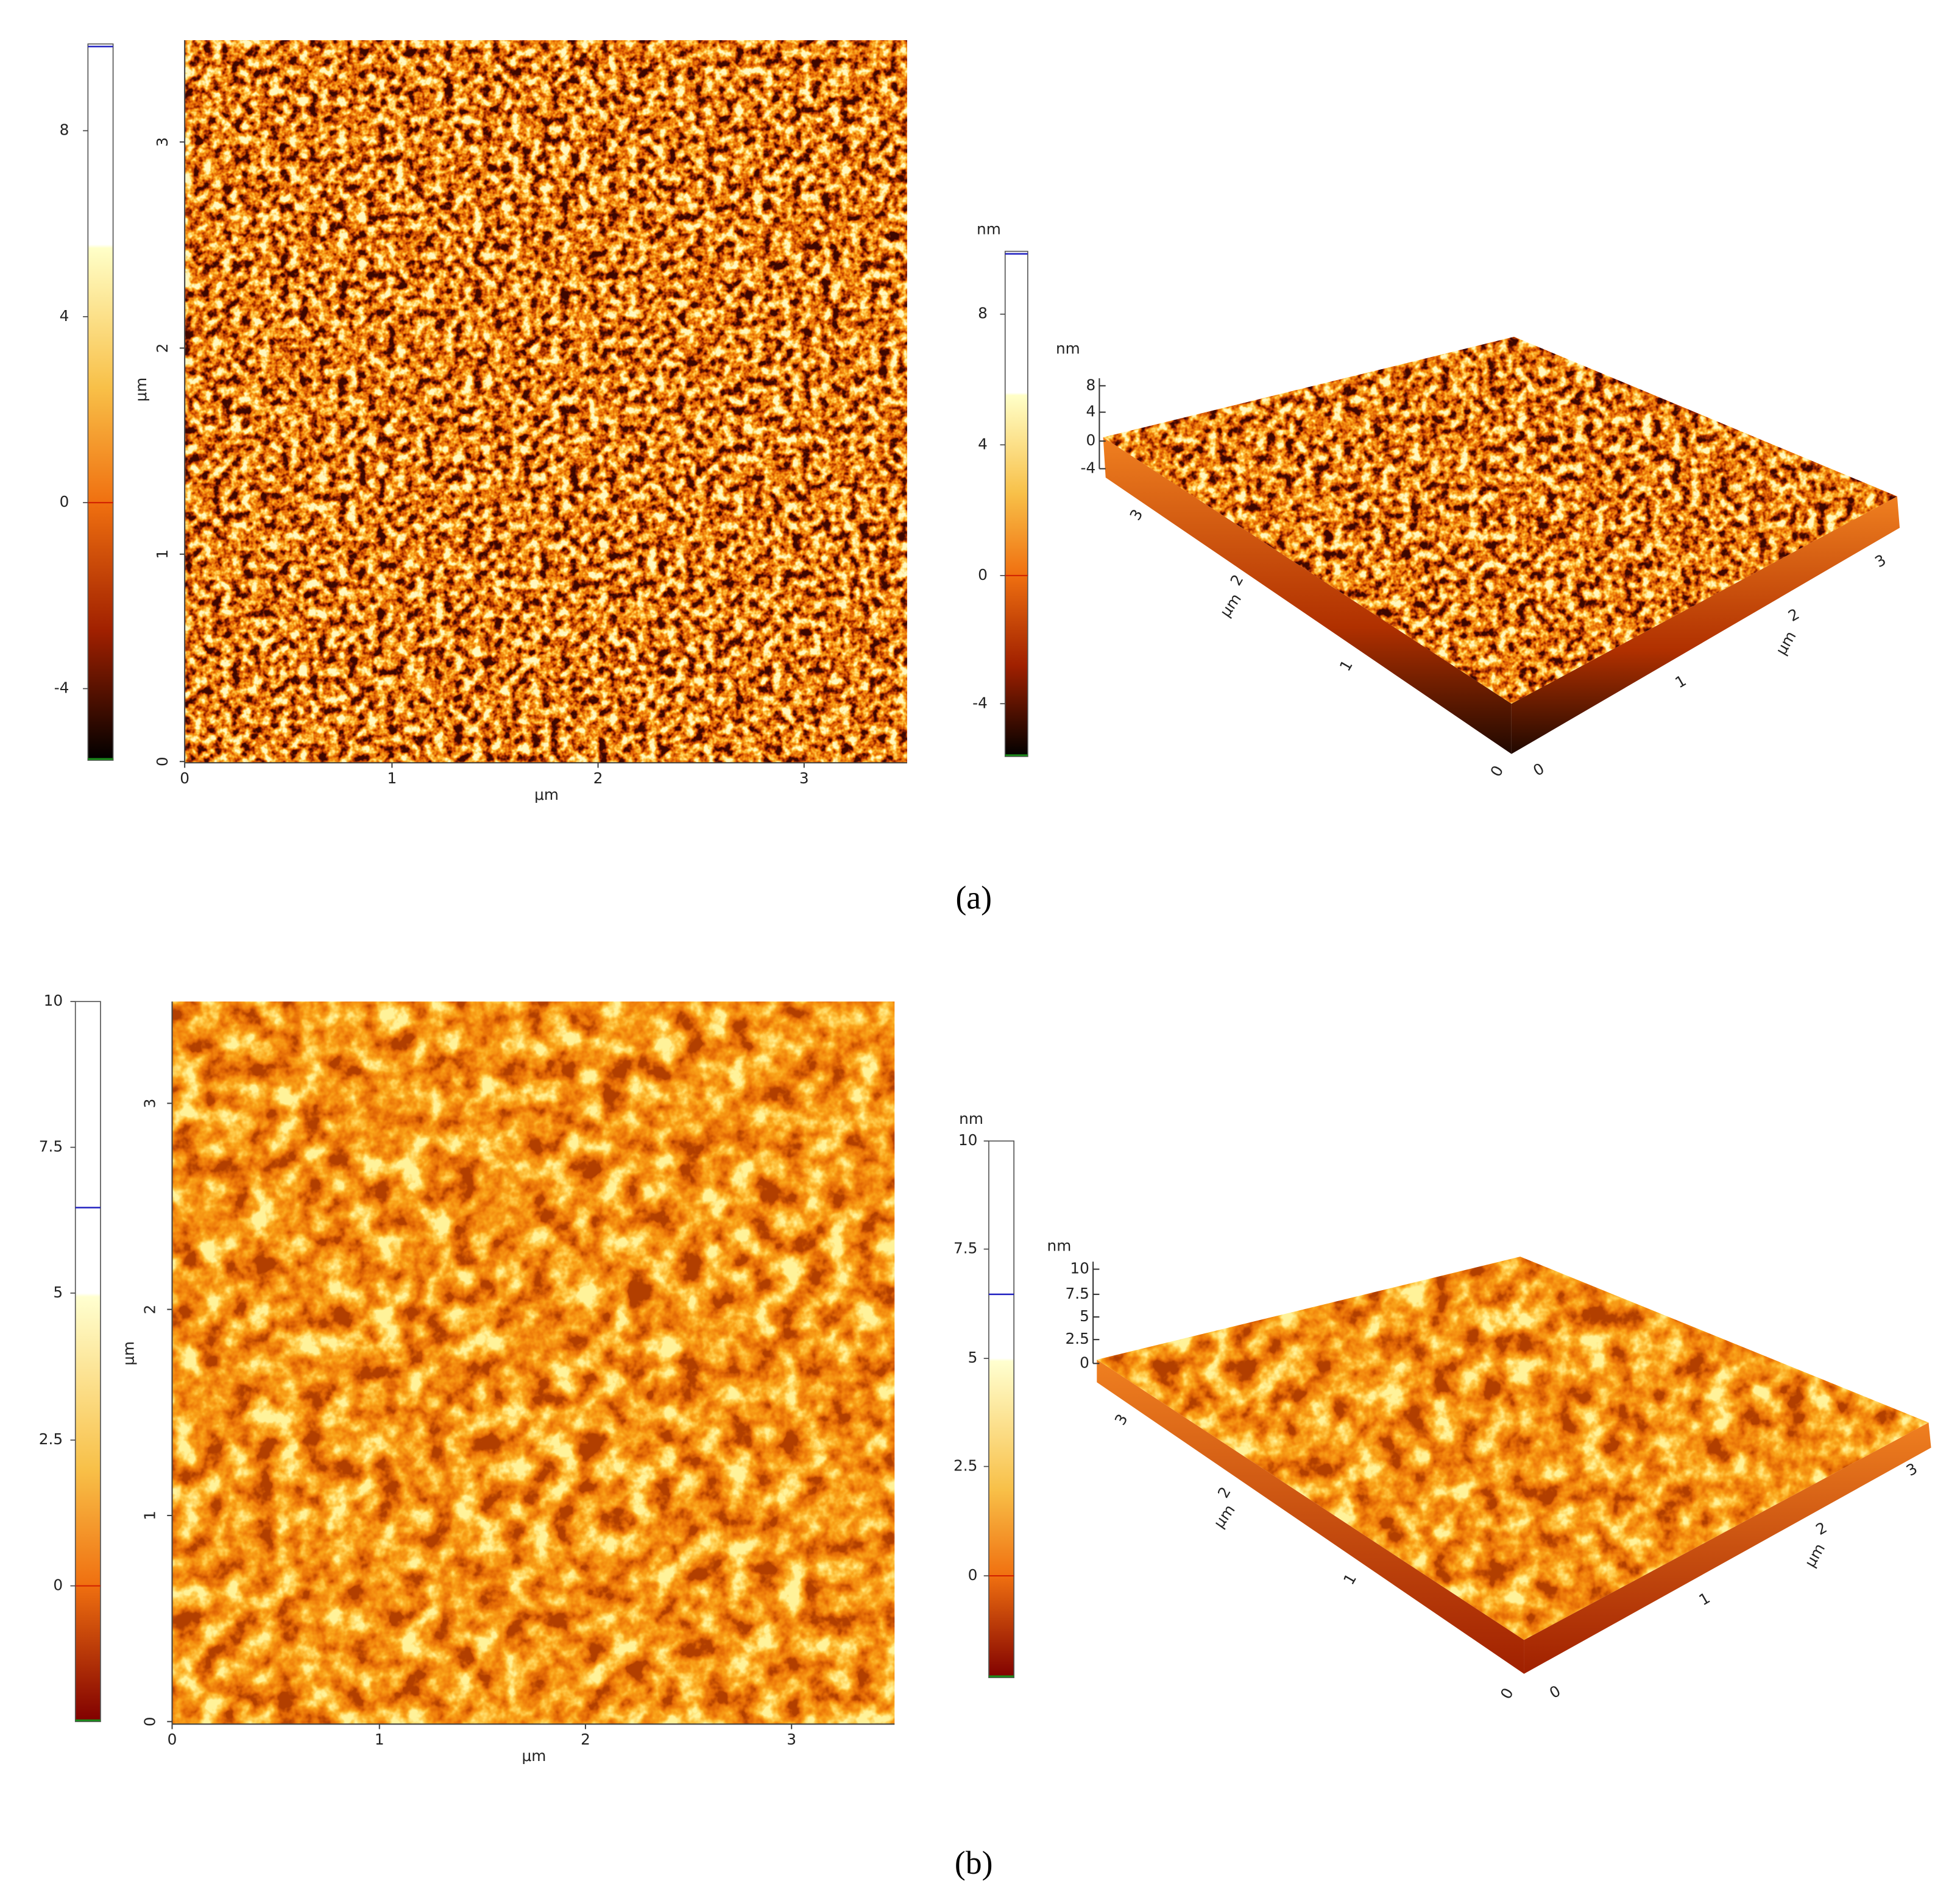  I want to click on panel-caption: (b), so click(974, 1862).